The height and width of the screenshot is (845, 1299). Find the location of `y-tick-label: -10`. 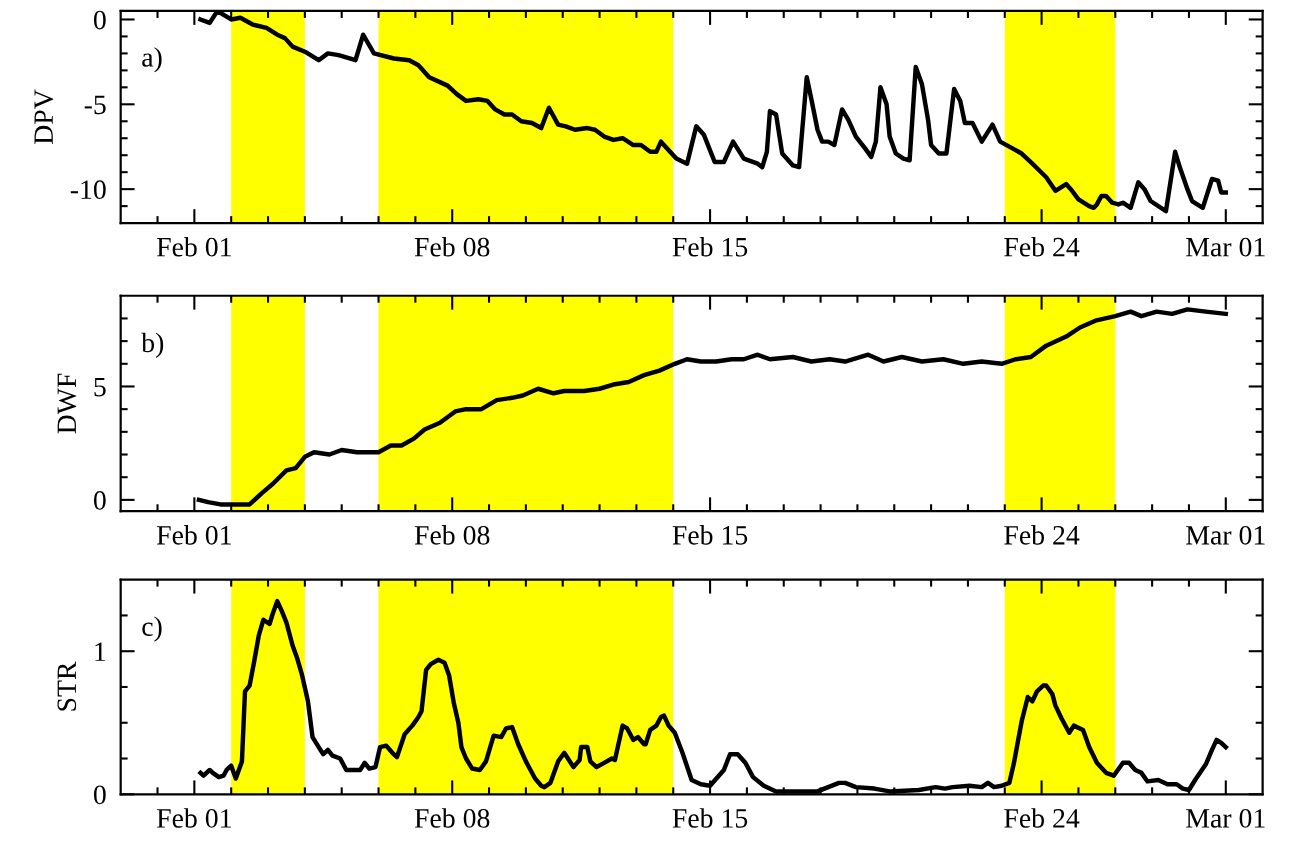

y-tick-label: -10 is located at coordinates (88, 190).